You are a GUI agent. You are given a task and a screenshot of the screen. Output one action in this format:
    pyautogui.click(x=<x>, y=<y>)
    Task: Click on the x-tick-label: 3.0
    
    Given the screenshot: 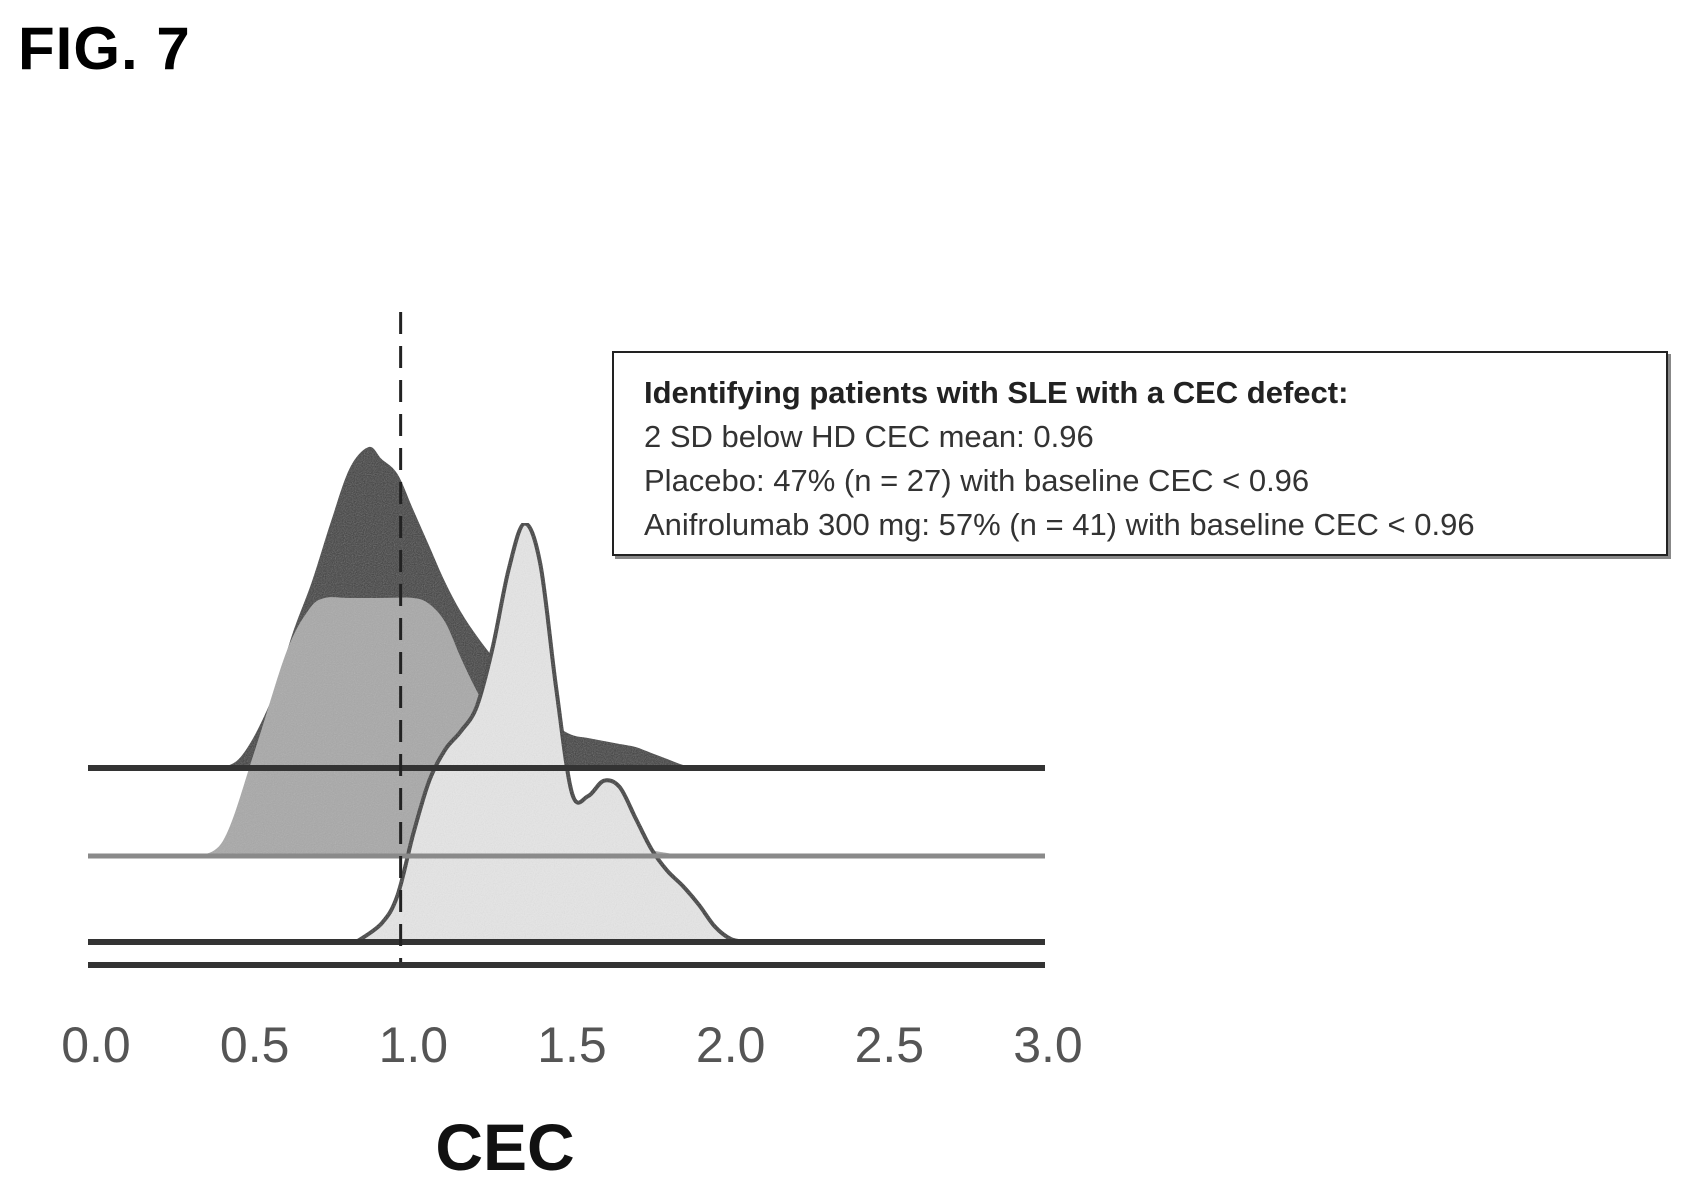 What is the action you would take?
    pyautogui.click(x=1048, y=1045)
    